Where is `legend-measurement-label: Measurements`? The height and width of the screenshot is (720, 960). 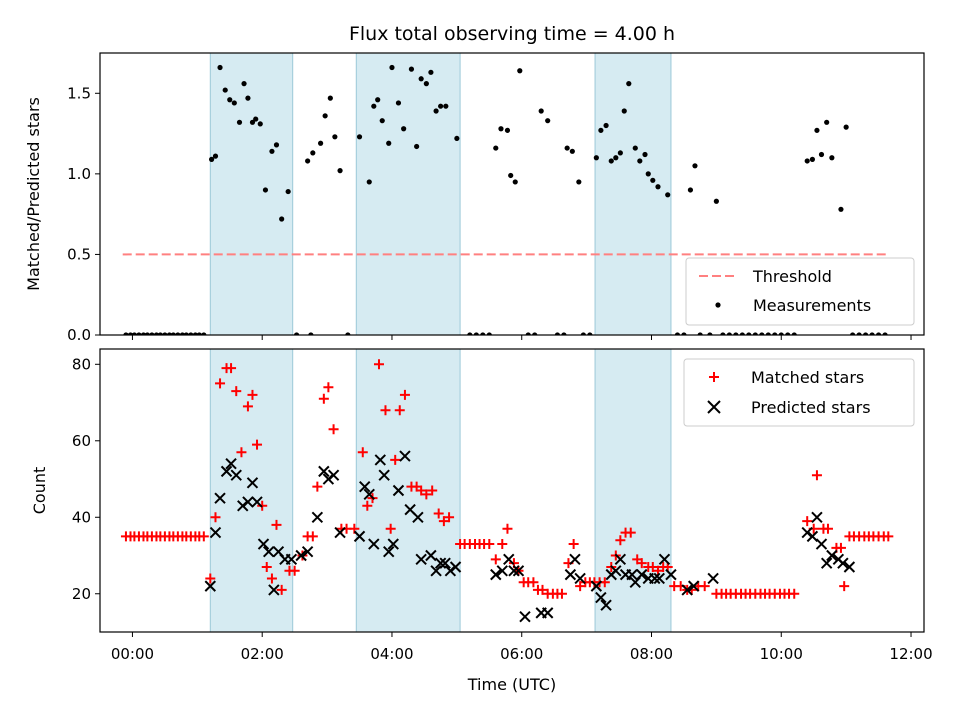
legend-measurement-label: Measurements is located at coordinates (812, 305).